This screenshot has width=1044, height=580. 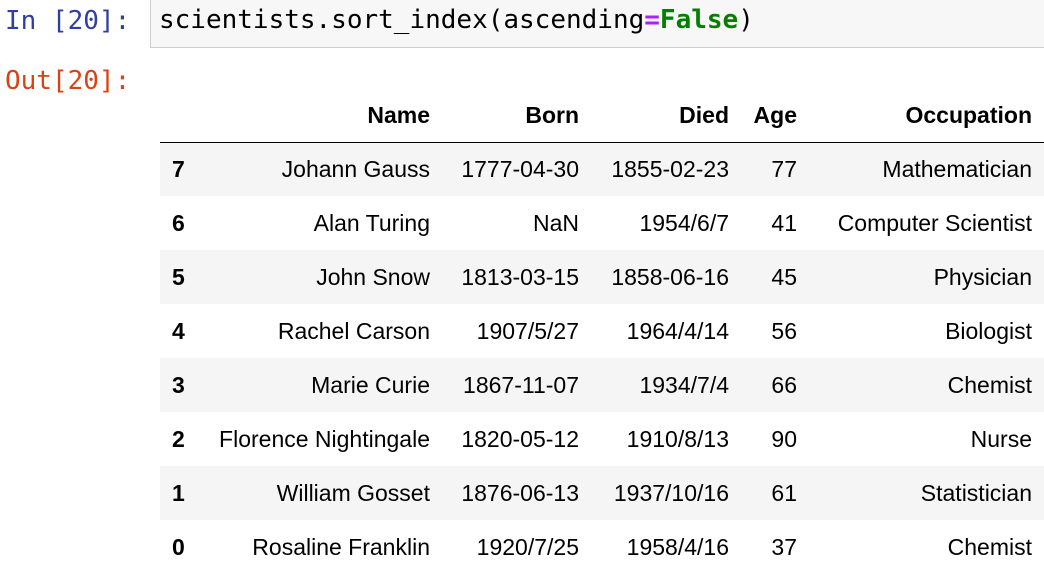 I want to click on cell-name: Johann Gauss, so click(x=355, y=168).